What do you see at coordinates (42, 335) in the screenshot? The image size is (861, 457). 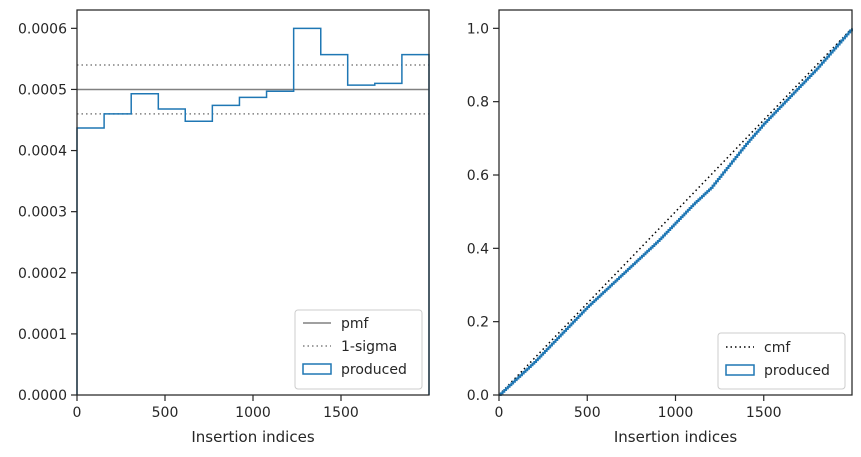 I see `y-tick-label: 0.0001` at bounding box center [42, 335].